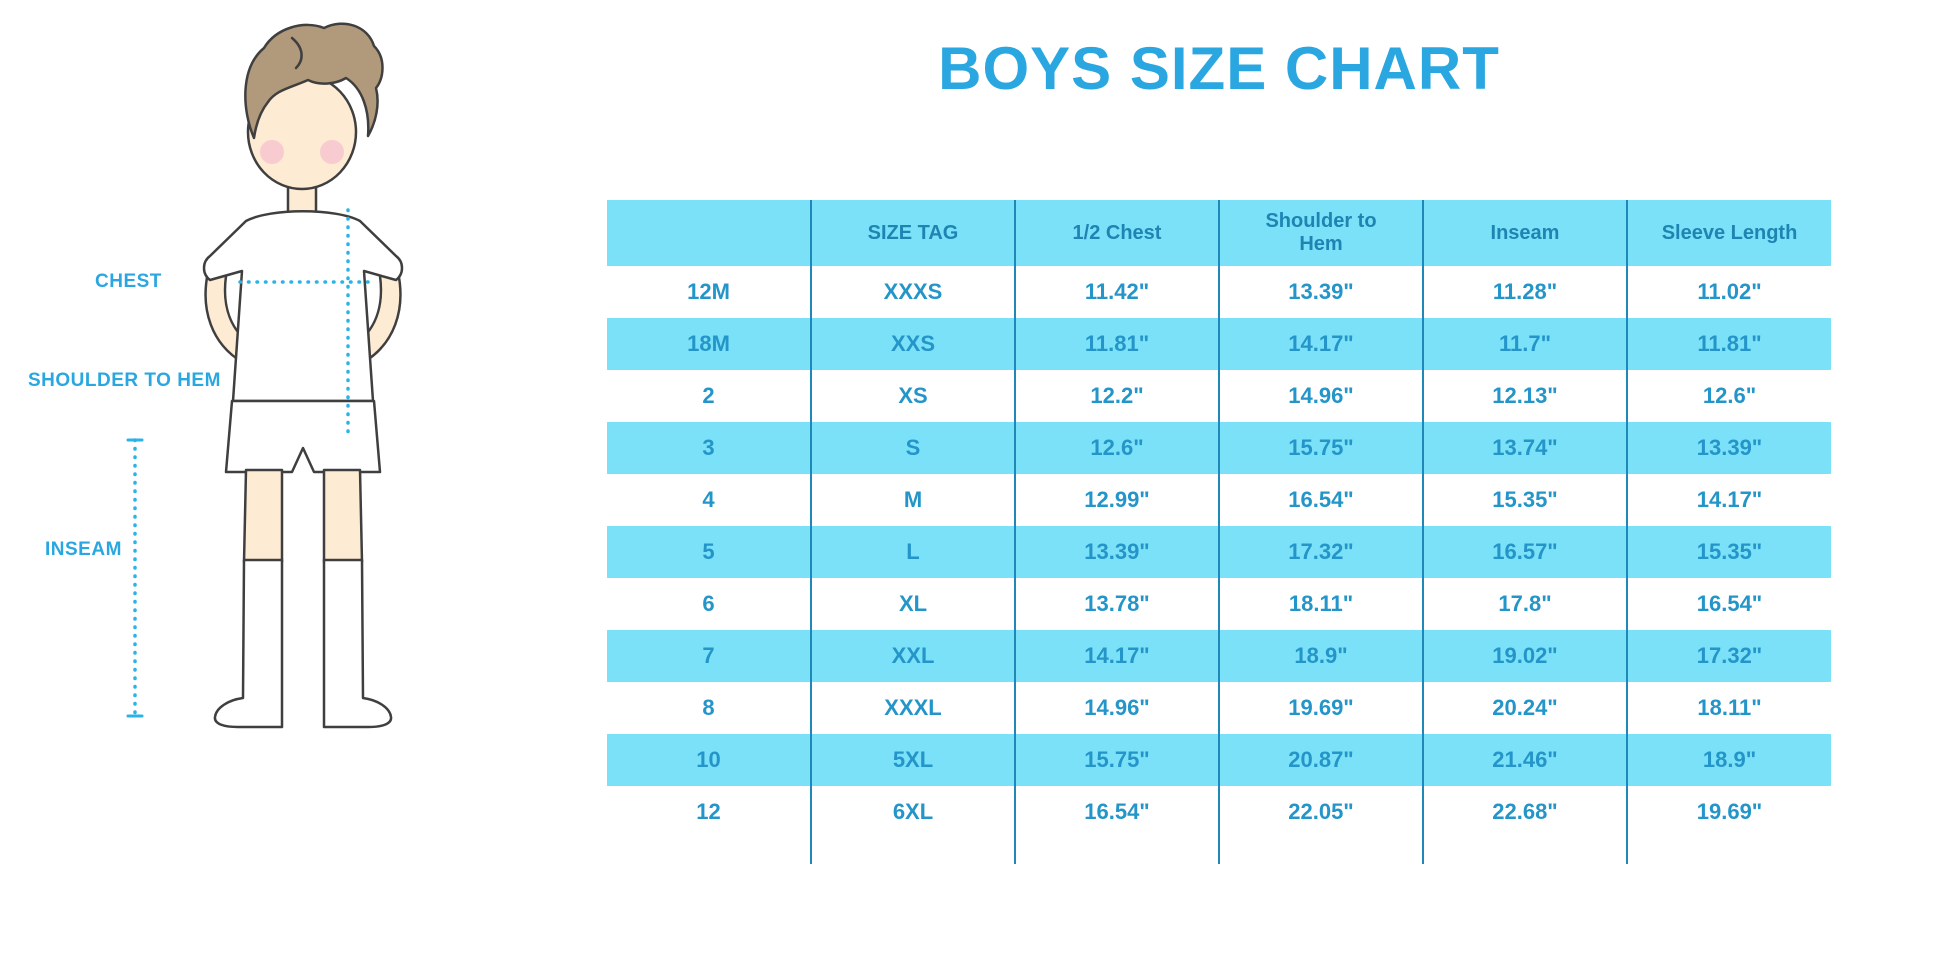 This screenshot has height=973, width=1946. What do you see at coordinates (708, 291) in the screenshot?
I see `table-cell: 12M` at bounding box center [708, 291].